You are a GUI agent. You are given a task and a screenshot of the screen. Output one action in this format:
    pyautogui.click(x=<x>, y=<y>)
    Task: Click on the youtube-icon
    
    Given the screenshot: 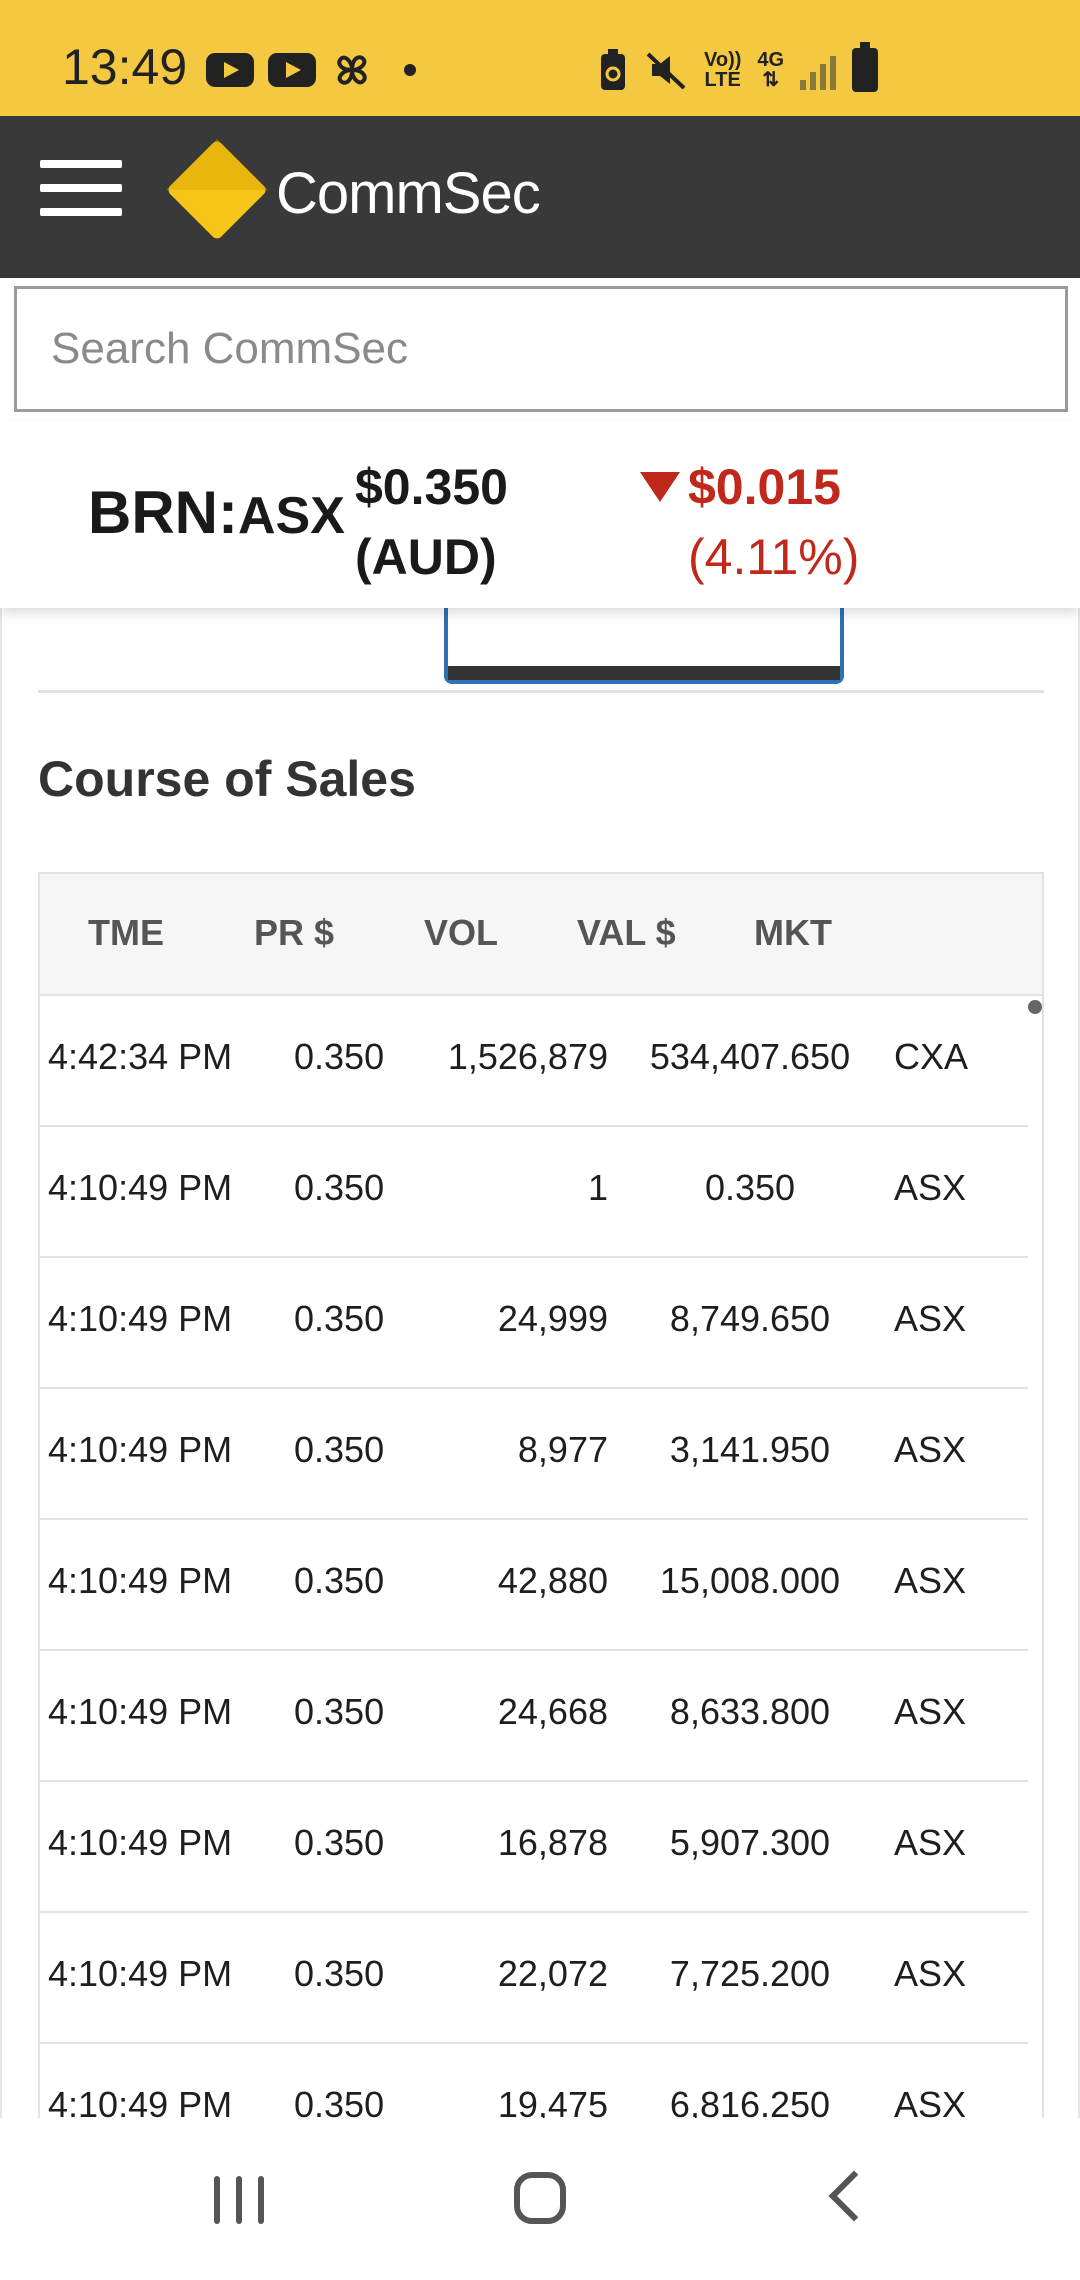 What is the action you would take?
    pyautogui.click(x=230, y=70)
    